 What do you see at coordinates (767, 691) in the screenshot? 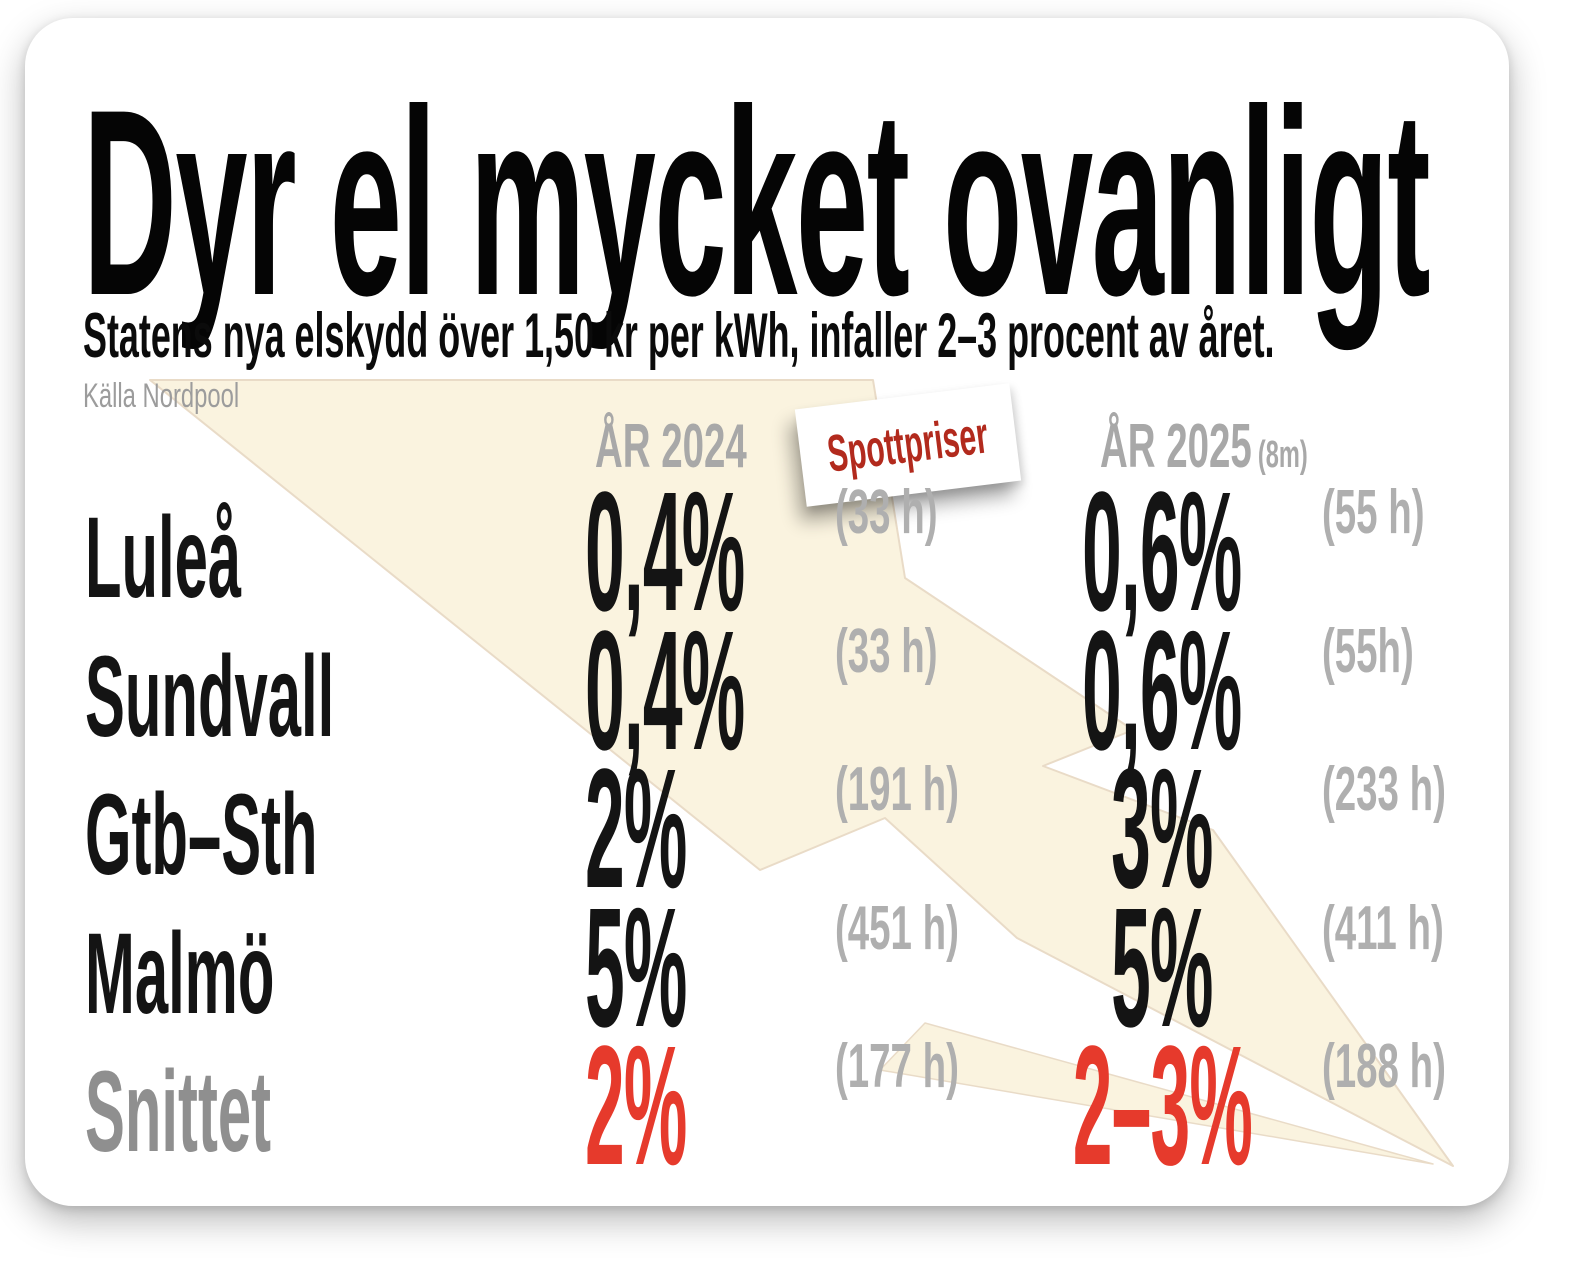
I see `table-row-sundvall: Sundvall 0,4% (33 h) 0,6% (55h)` at bounding box center [767, 691].